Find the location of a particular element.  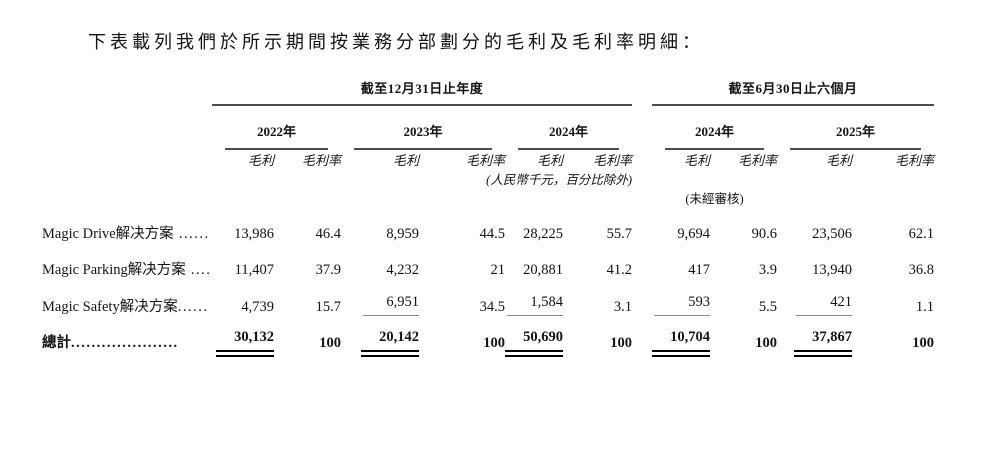

column-header-row: 毛利 毛利率 毛利 毛利率 毛利 毛利率 毛利 毛利率 毛利 毛利率 is located at coordinates (488, 159).